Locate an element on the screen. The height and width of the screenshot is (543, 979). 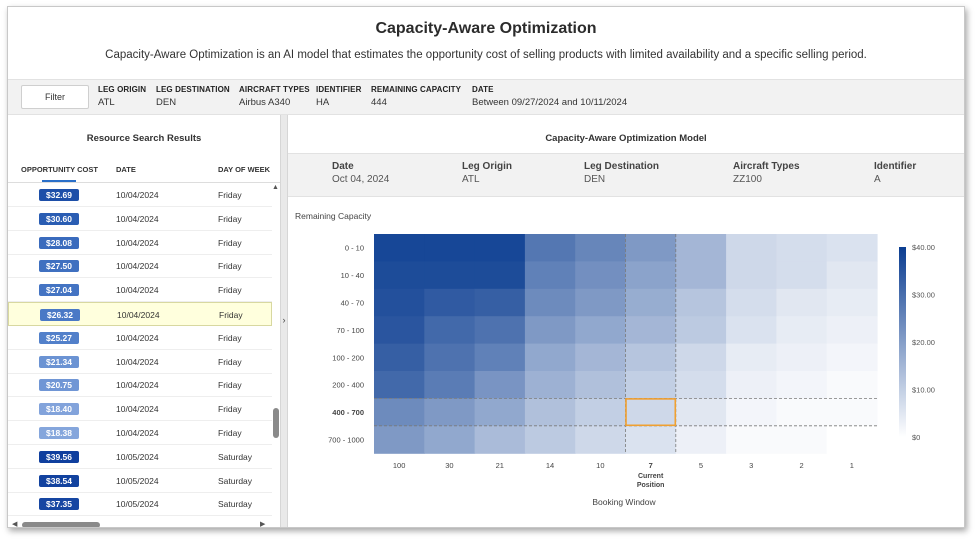
table-row: $39.56 10/05/2024 Saturday is located at coordinates (140, 457).